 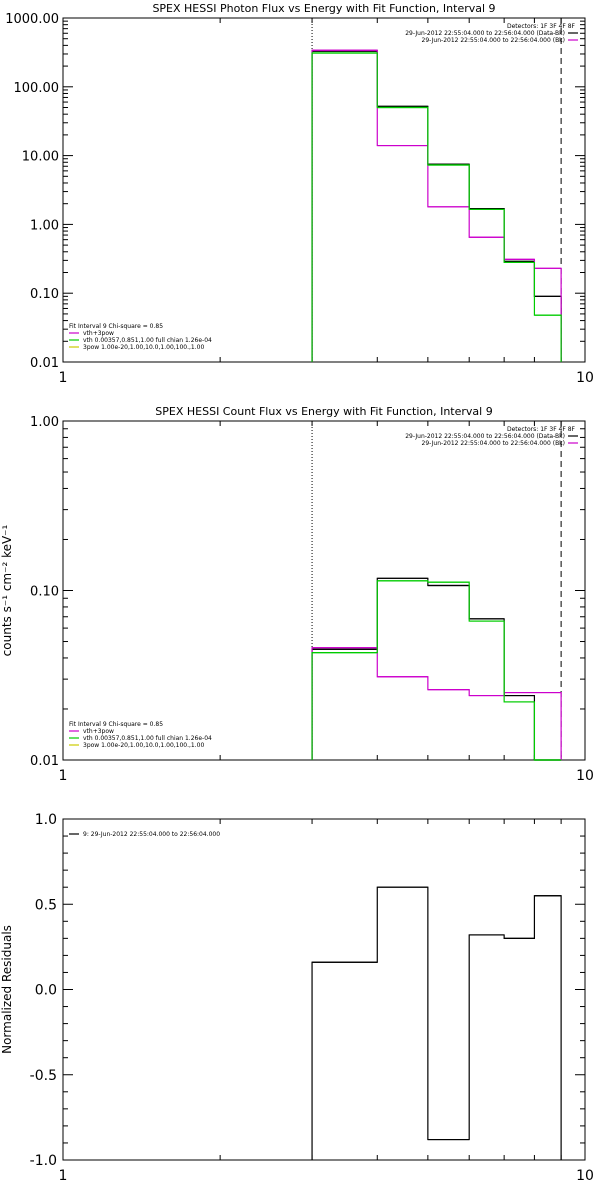 What do you see at coordinates (46, 820) in the screenshot?
I see `y-tick-label: 1.0` at bounding box center [46, 820].